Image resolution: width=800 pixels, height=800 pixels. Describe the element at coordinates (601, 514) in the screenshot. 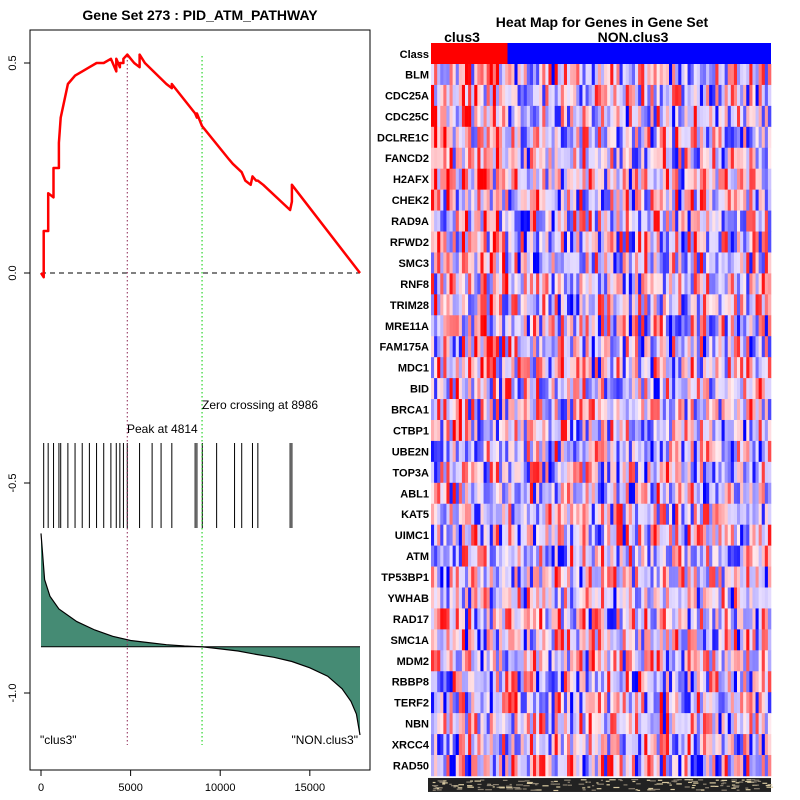

I see `heatmap-row-kat5` at that location.